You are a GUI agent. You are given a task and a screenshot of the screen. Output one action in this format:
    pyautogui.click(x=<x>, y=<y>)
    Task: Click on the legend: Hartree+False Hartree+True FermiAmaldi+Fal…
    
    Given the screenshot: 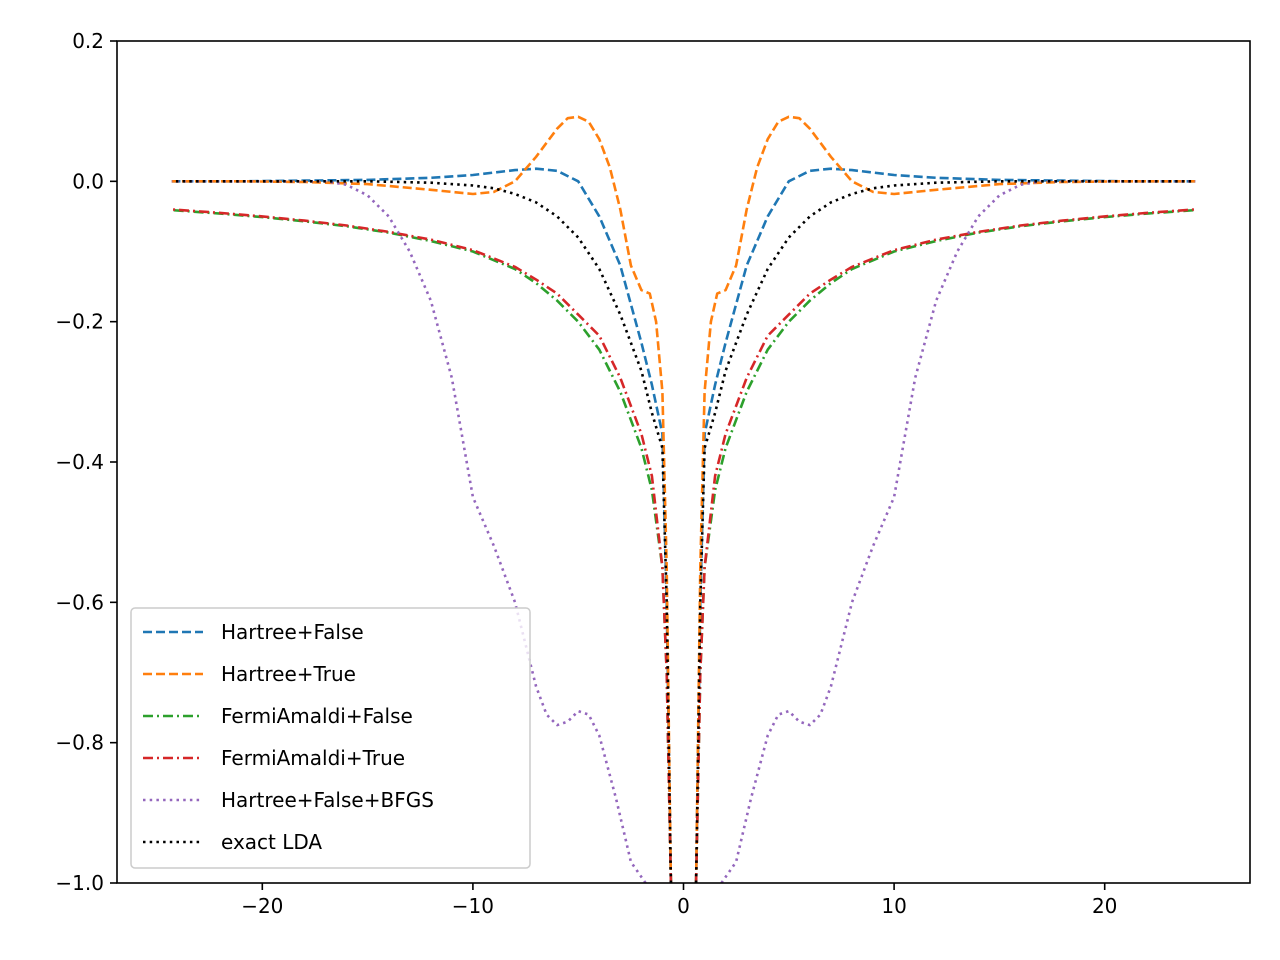 What is the action you would take?
    pyautogui.click(x=330, y=738)
    